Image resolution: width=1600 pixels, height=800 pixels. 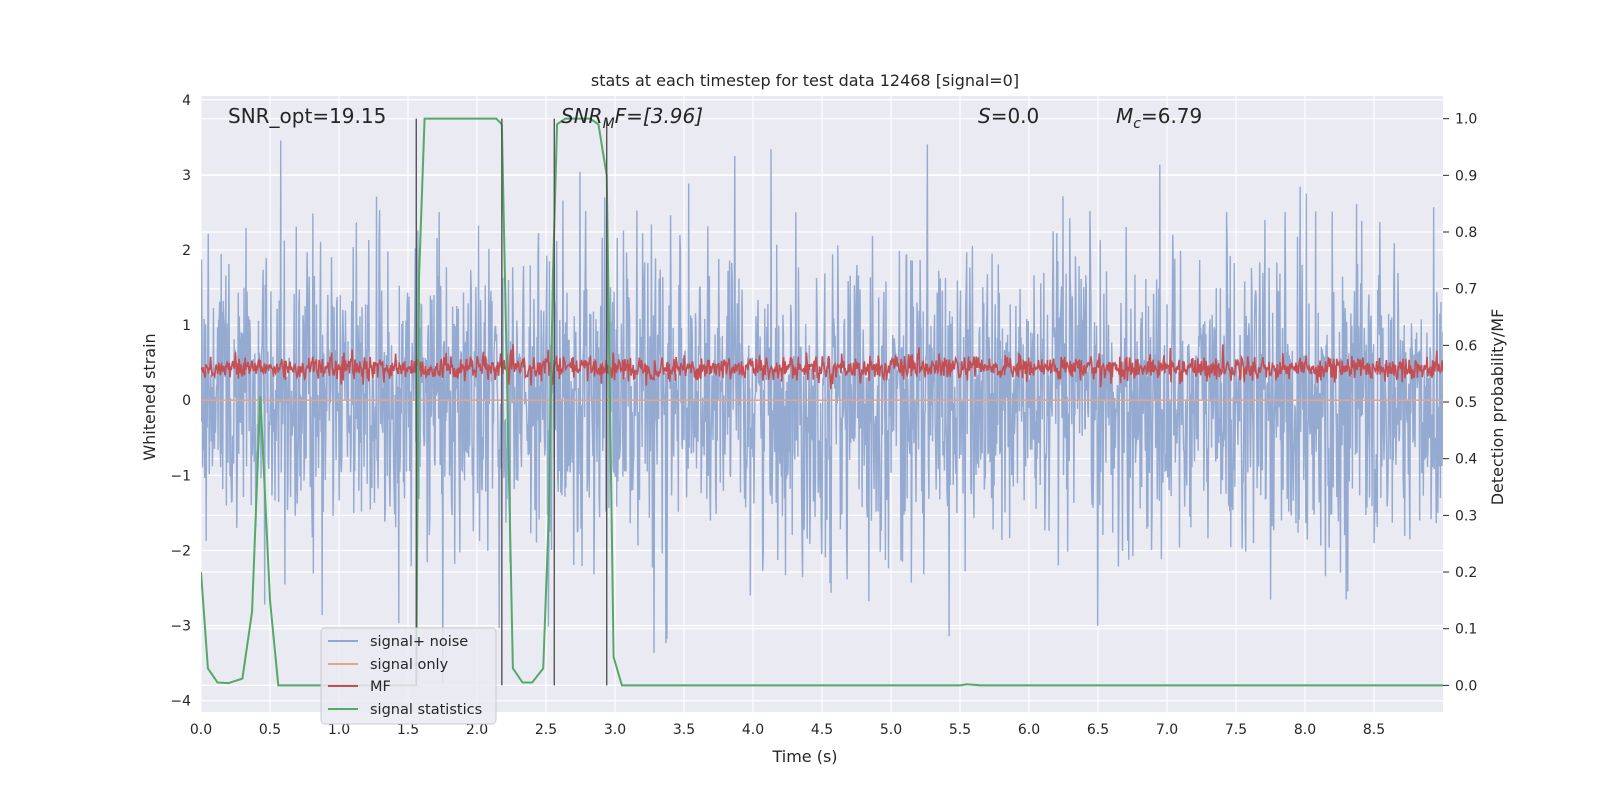 I want to click on x-tick-label: 5.0, so click(x=891, y=730).